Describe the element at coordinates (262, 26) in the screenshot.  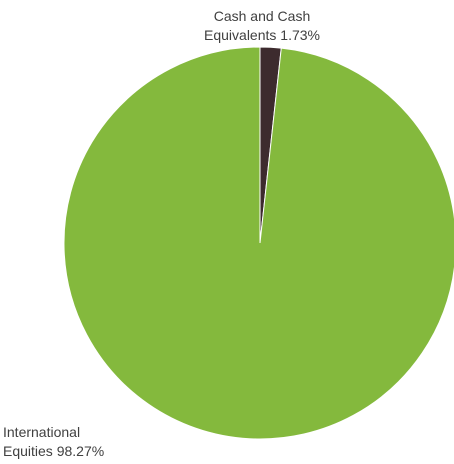
I see `slice-label-cash-and-cash-equivalents: Cash and Cash Equivalents 1.73%` at that location.